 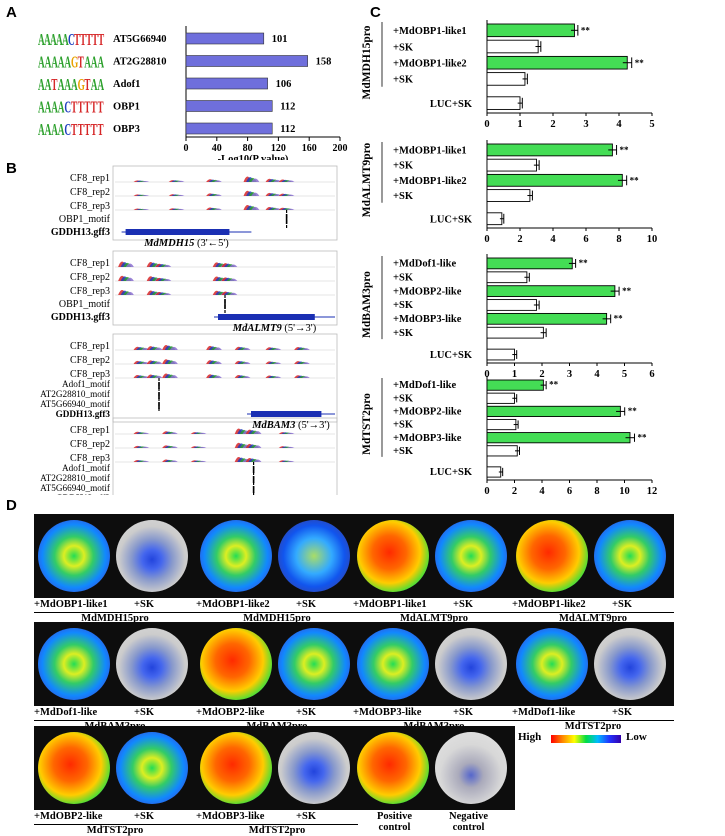 What do you see at coordinates (115, 618) in the screenshot?
I see `promoter-name: MdMDH15pro` at bounding box center [115, 618].